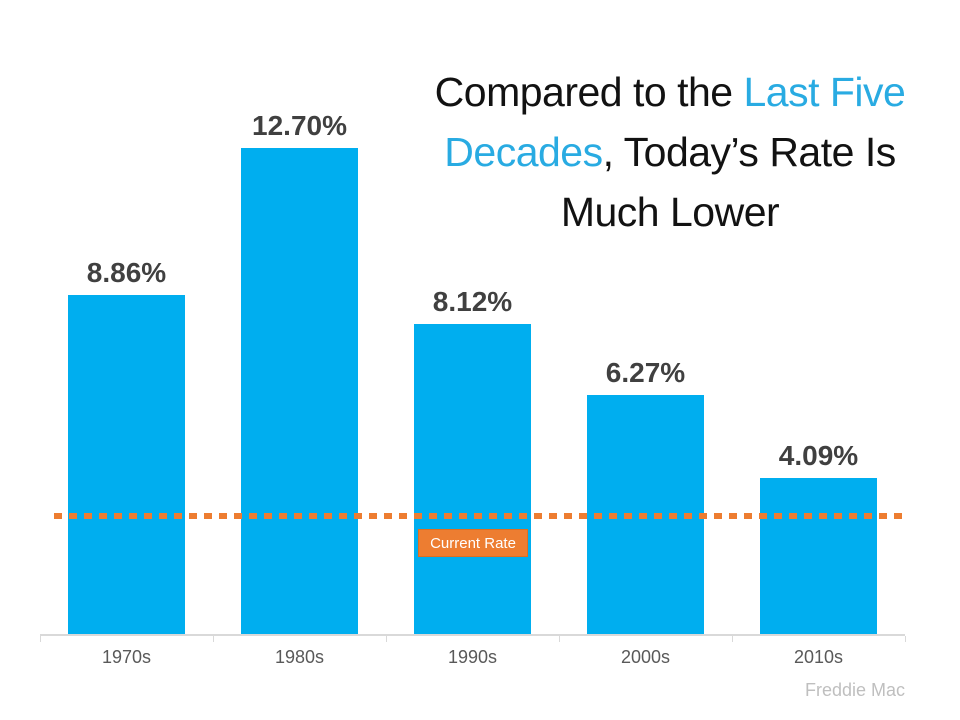  Describe the element at coordinates (818, 455) in the screenshot. I see `value-label-2010s: 4.09%` at that location.